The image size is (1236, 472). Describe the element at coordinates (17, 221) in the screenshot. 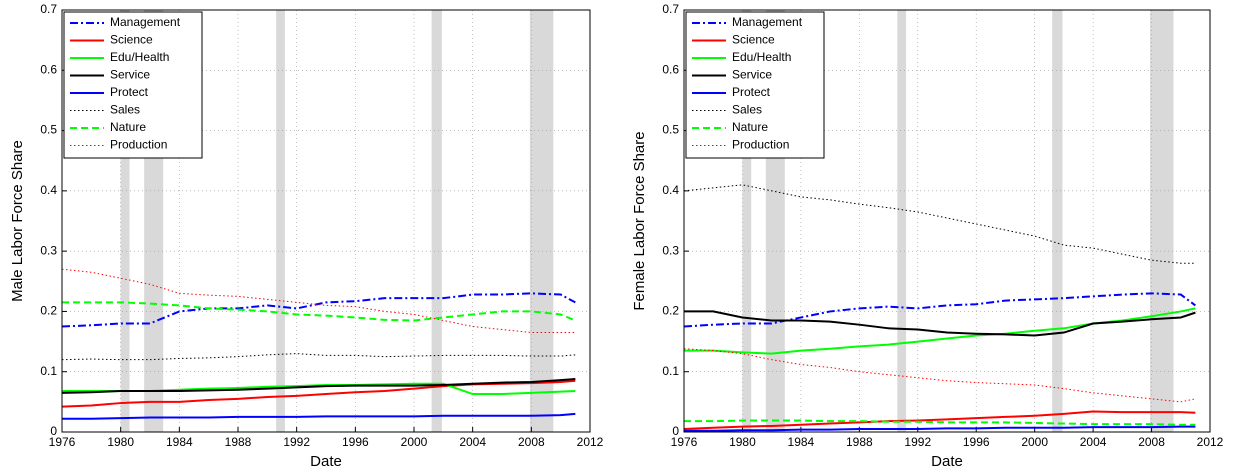

I see `y-axis-label: Male Labor Force Share` at that location.